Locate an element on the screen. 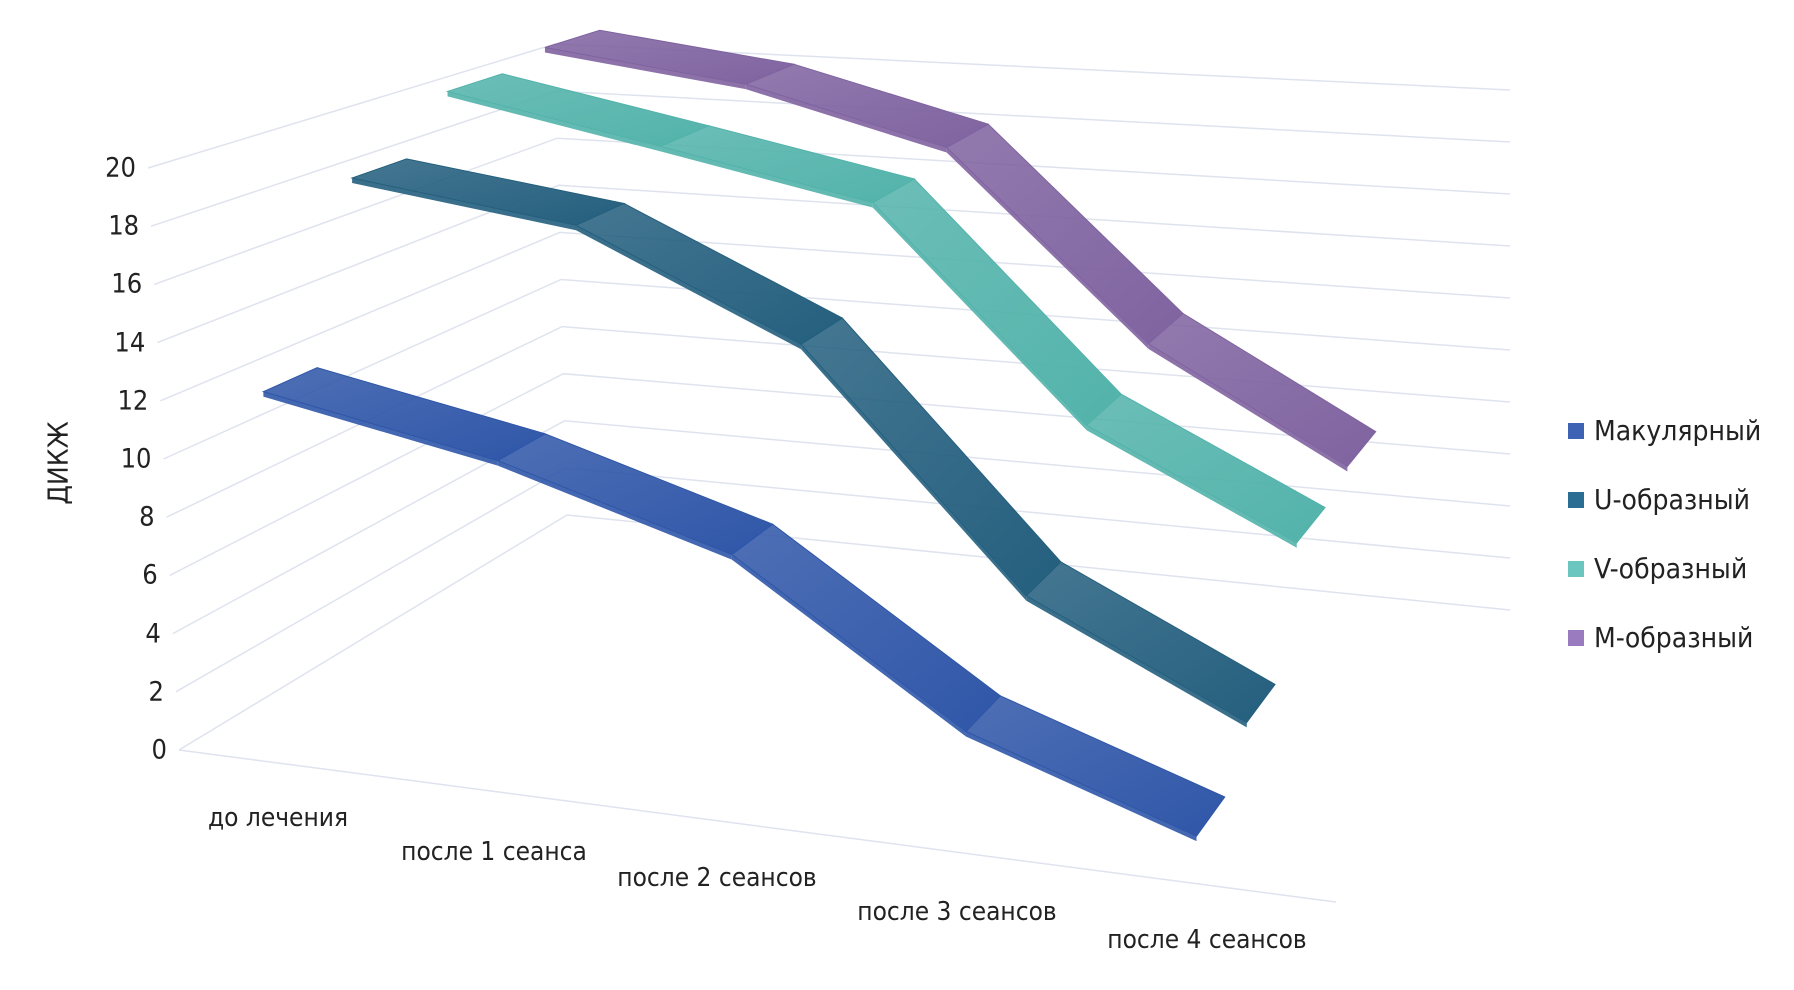 This screenshot has height=990, width=1794. y-tick-label: 2 is located at coordinates (156, 692).